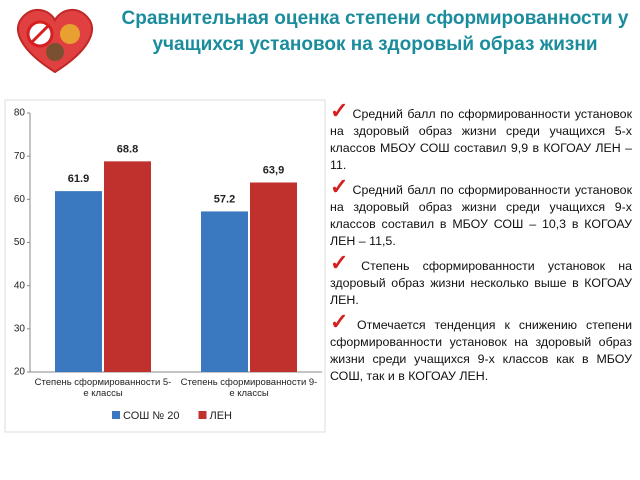 The width and height of the screenshot is (640, 480). What do you see at coordinates (20, 372) in the screenshot?
I see `y-tick-label: 20` at bounding box center [20, 372].